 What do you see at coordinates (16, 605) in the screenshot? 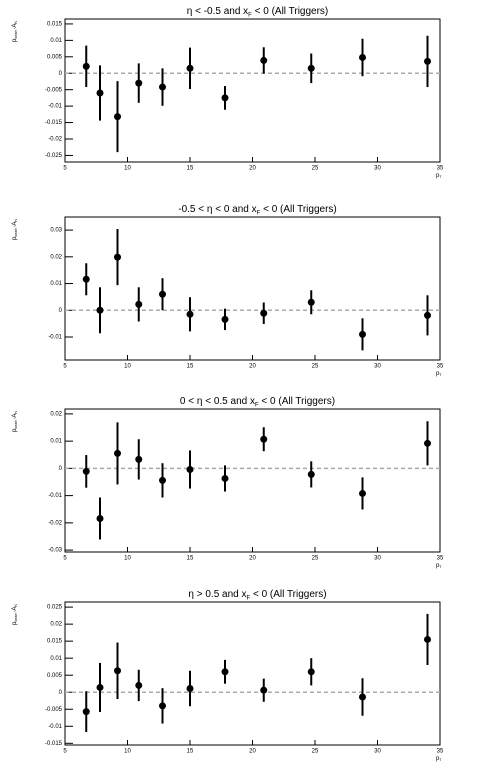
I see `y-axis-label-part: N` at bounding box center [16, 605].